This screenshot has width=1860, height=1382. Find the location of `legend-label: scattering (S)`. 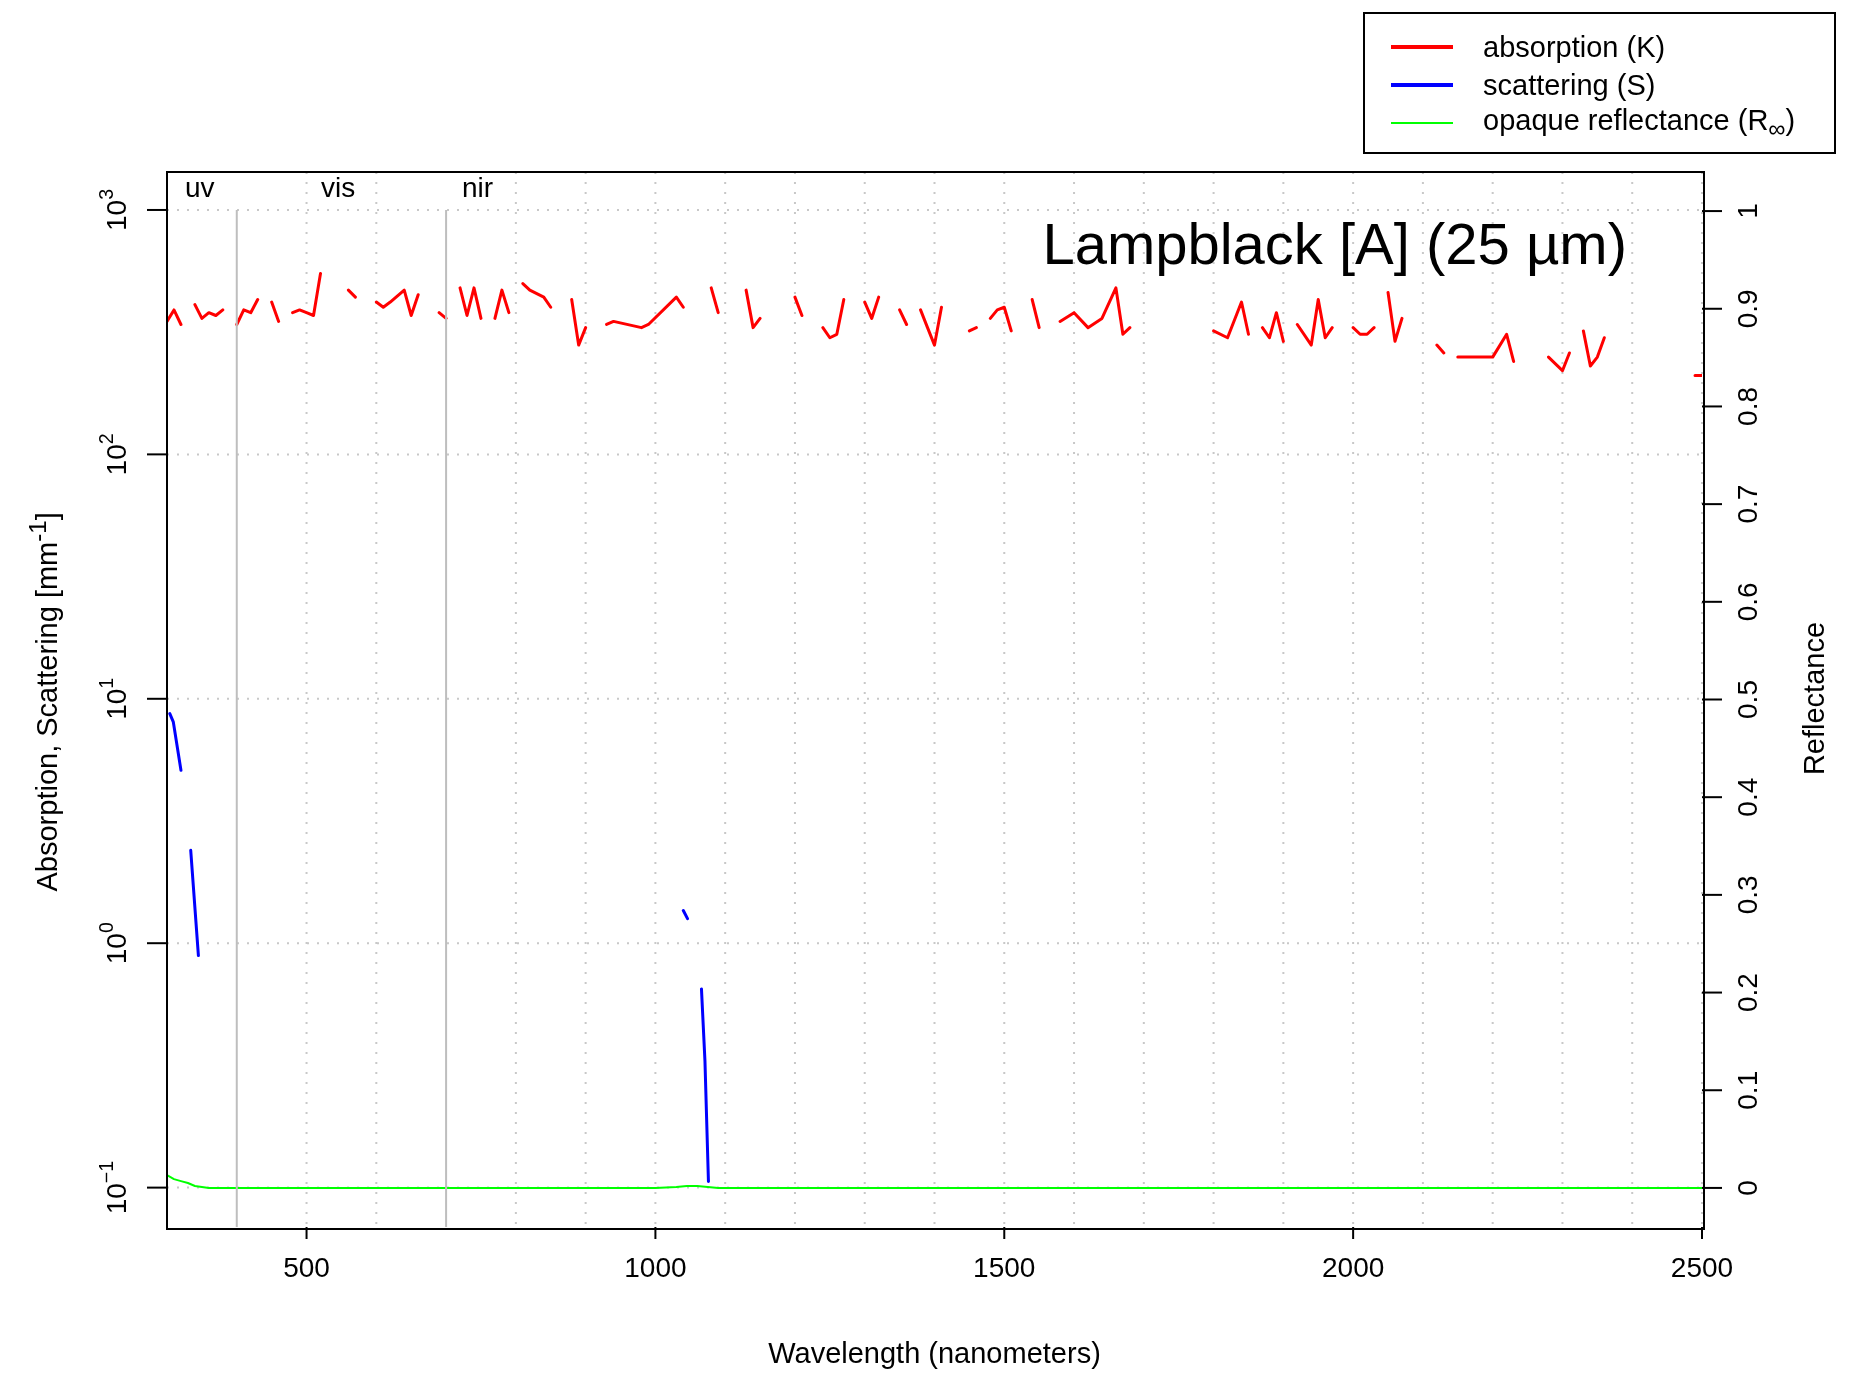

legend-label: scattering (S) is located at coordinates (1569, 85).